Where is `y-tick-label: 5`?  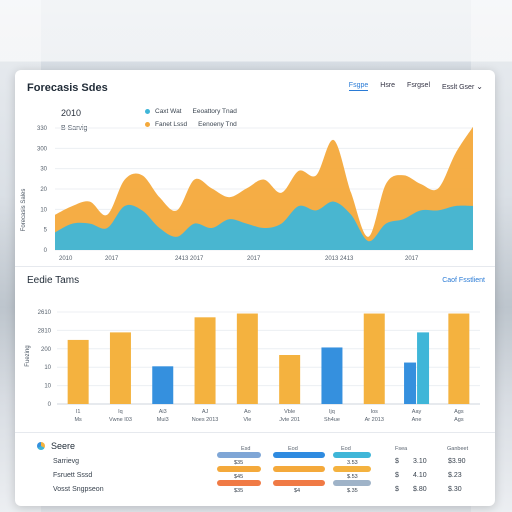
y-tick-label: 5 is located at coordinates (46, 231).